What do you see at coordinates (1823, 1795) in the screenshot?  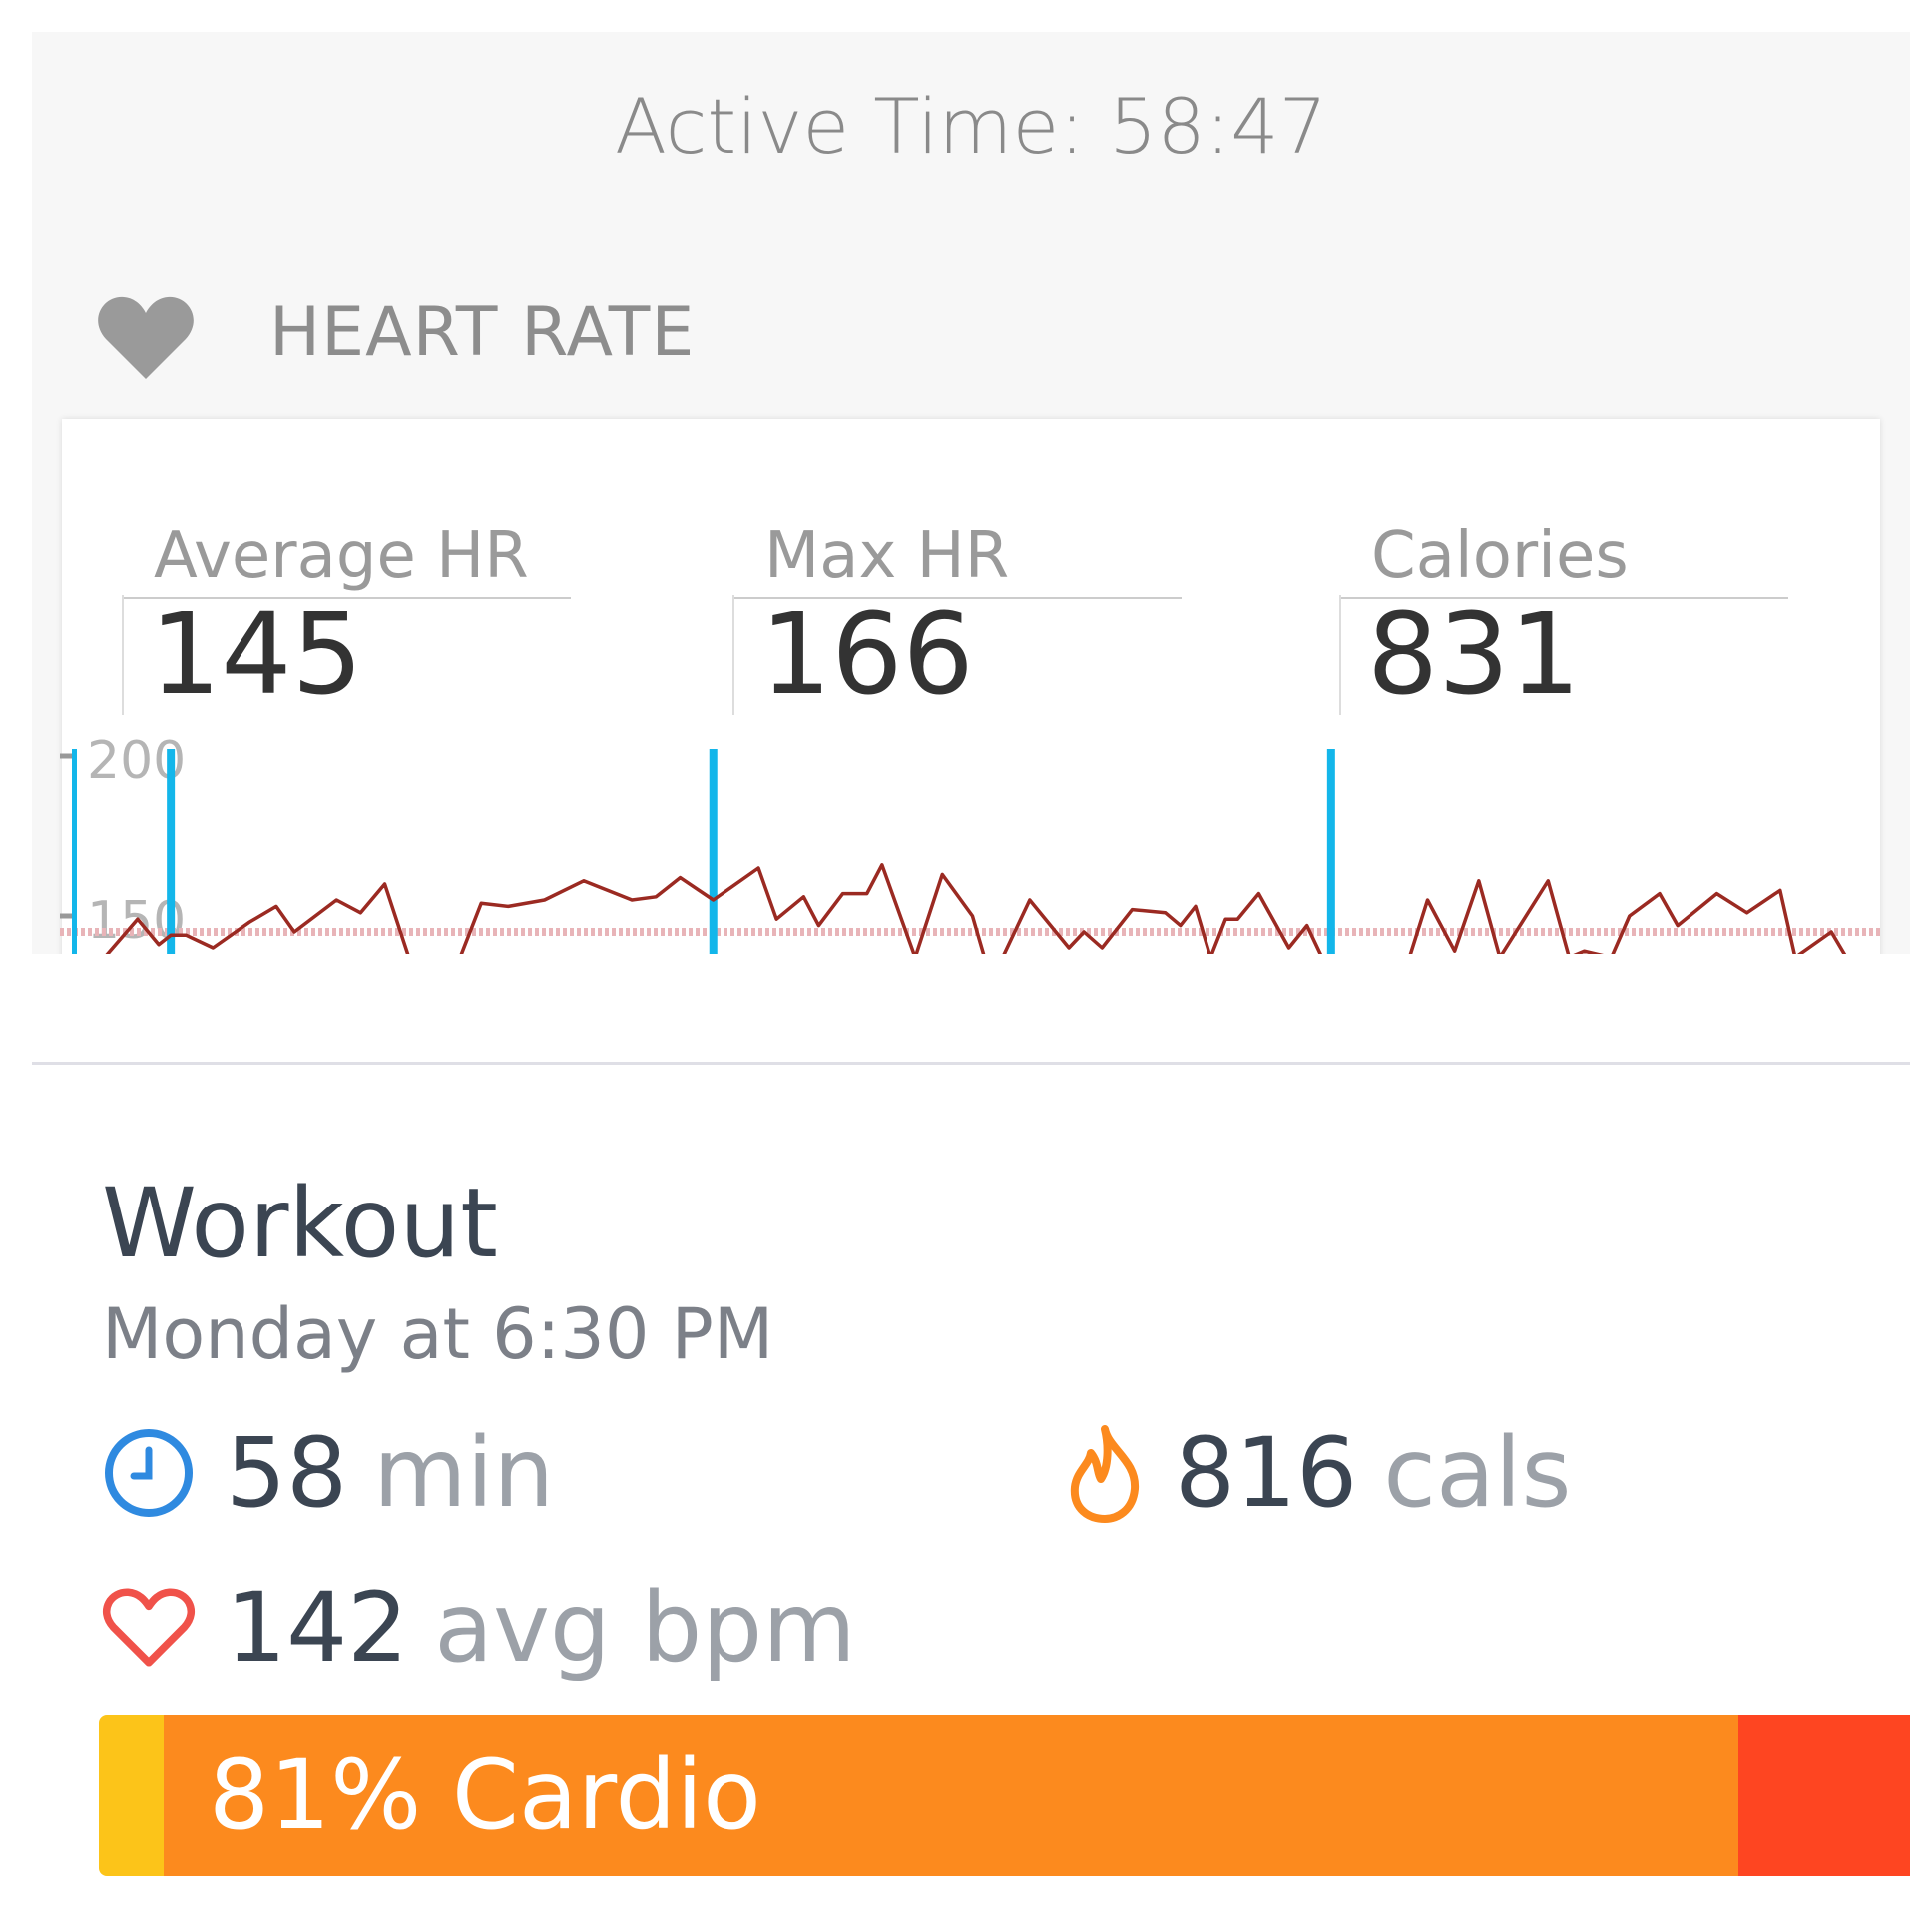 I see `zone-segment-peak` at bounding box center [1823, 1795].